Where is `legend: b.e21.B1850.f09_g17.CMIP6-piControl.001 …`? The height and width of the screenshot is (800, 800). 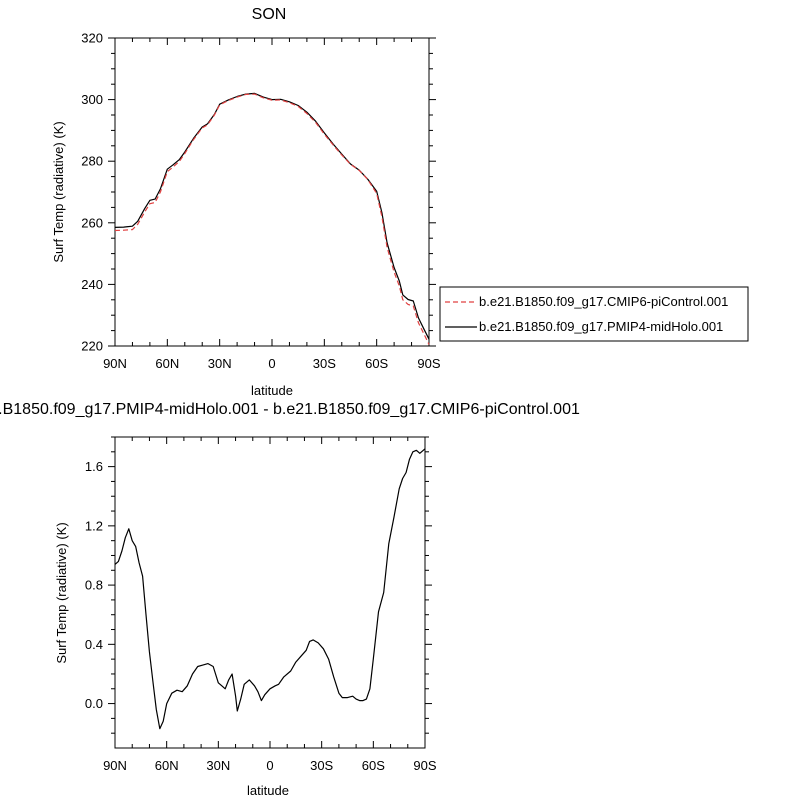 legend: b.e21.B1850.f09_g17.CMIP6-piControl.001 … is located at coordinates (594, 314).